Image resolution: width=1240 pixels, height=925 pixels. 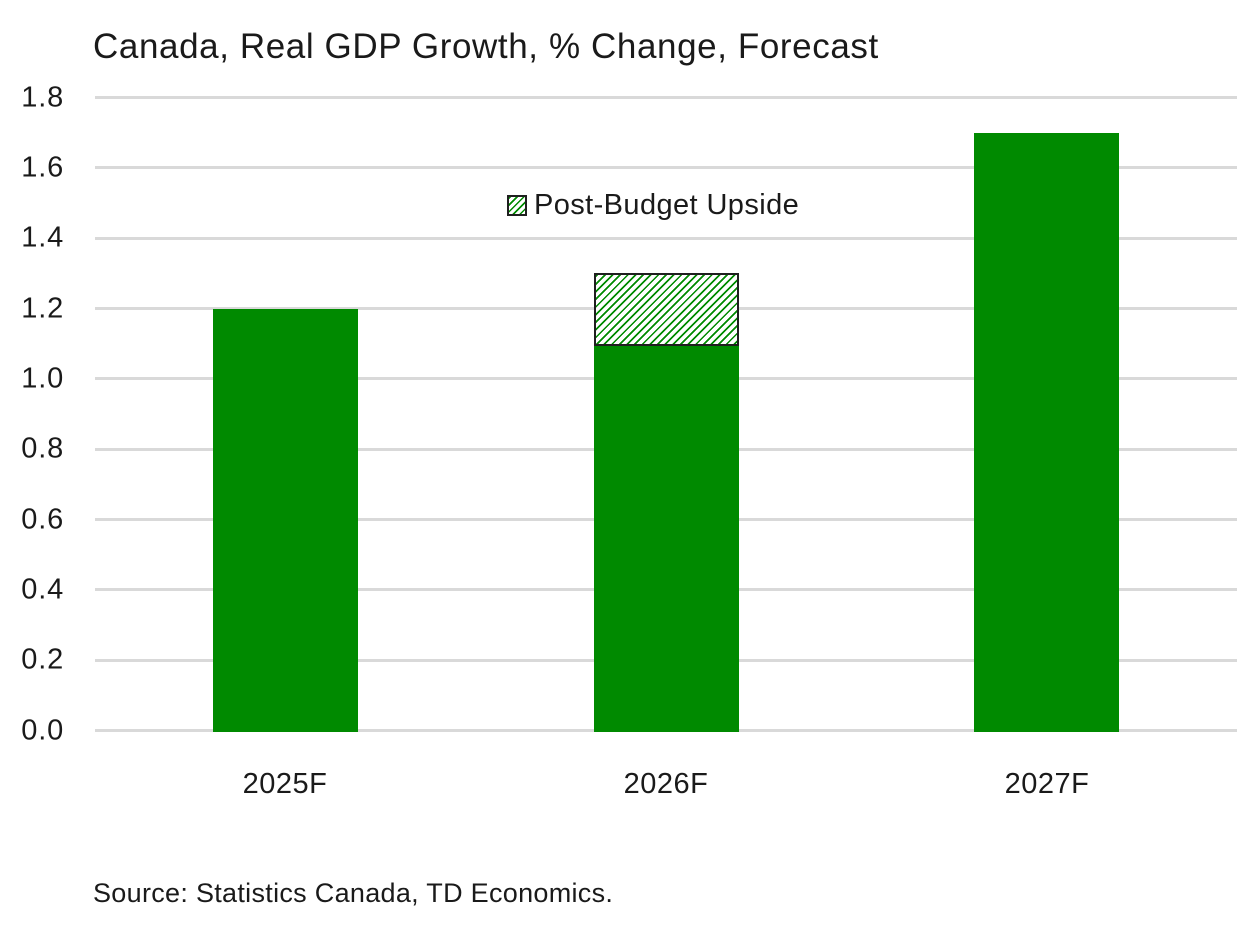 What do you see at coordinates (517, 205) in the screenshot?
I see `legend-hatch-swatch` at bounding box center [517, 205].